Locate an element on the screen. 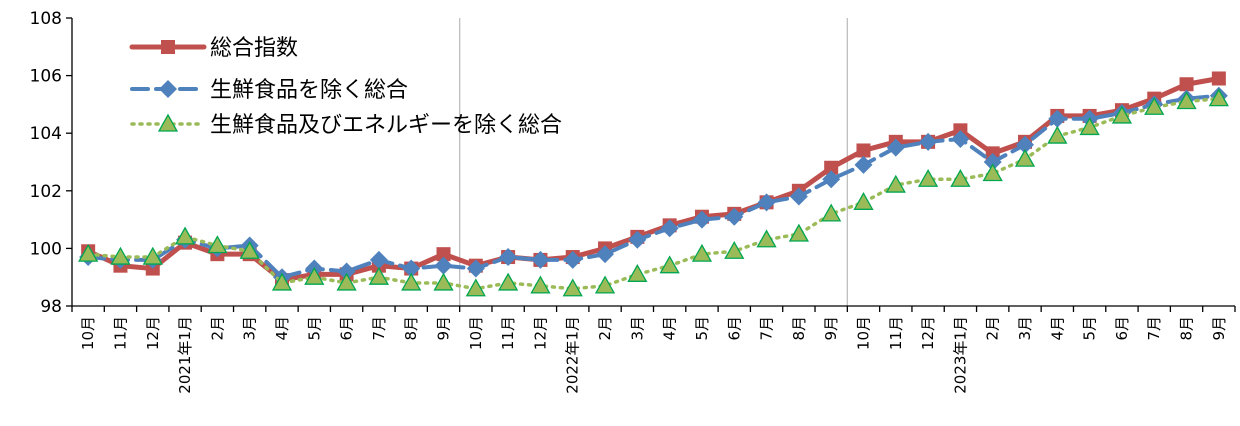  y-tick-label: 102 is located at coordinates (46, 192).